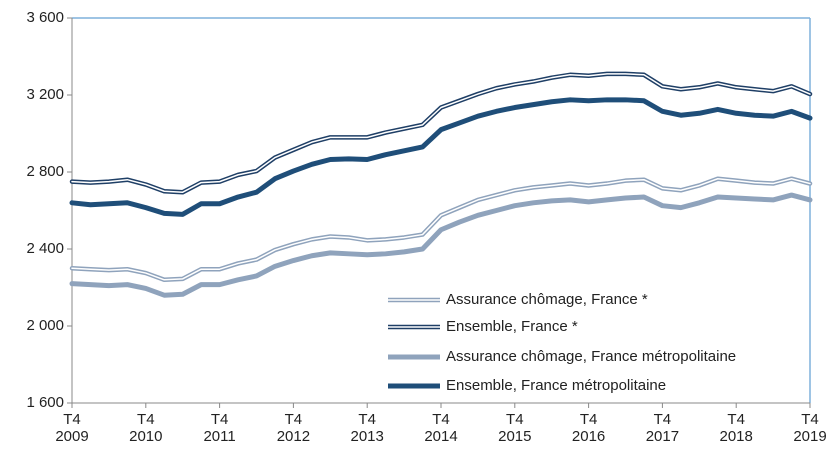 Image resolution: width=832 pixels, height=456 pixels. What do you see at coordinates (547, 299) in the screenshot?
I see `legend-label: Assurance chômage, France *` at bounding box center [547, 299].